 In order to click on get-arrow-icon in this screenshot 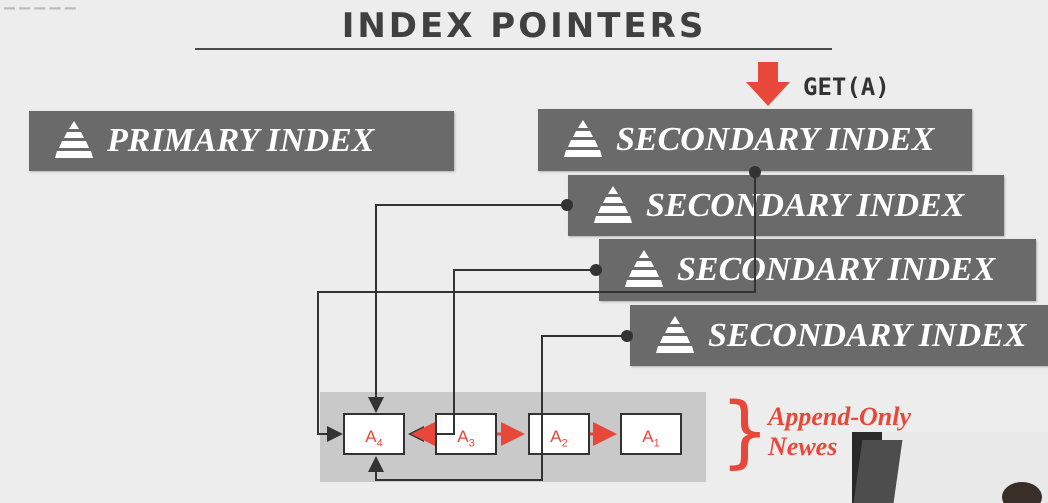, I will do `click(768, 84)`.